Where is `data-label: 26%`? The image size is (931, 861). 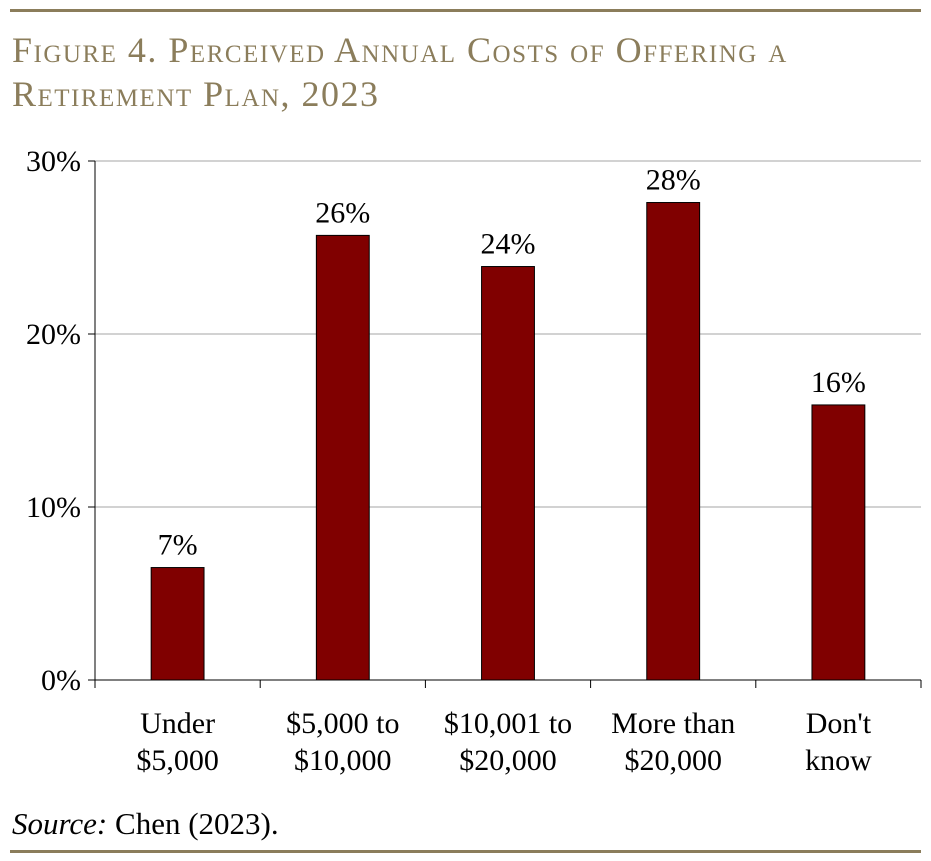
data-label: 26% is located at coordinates (342, 212).